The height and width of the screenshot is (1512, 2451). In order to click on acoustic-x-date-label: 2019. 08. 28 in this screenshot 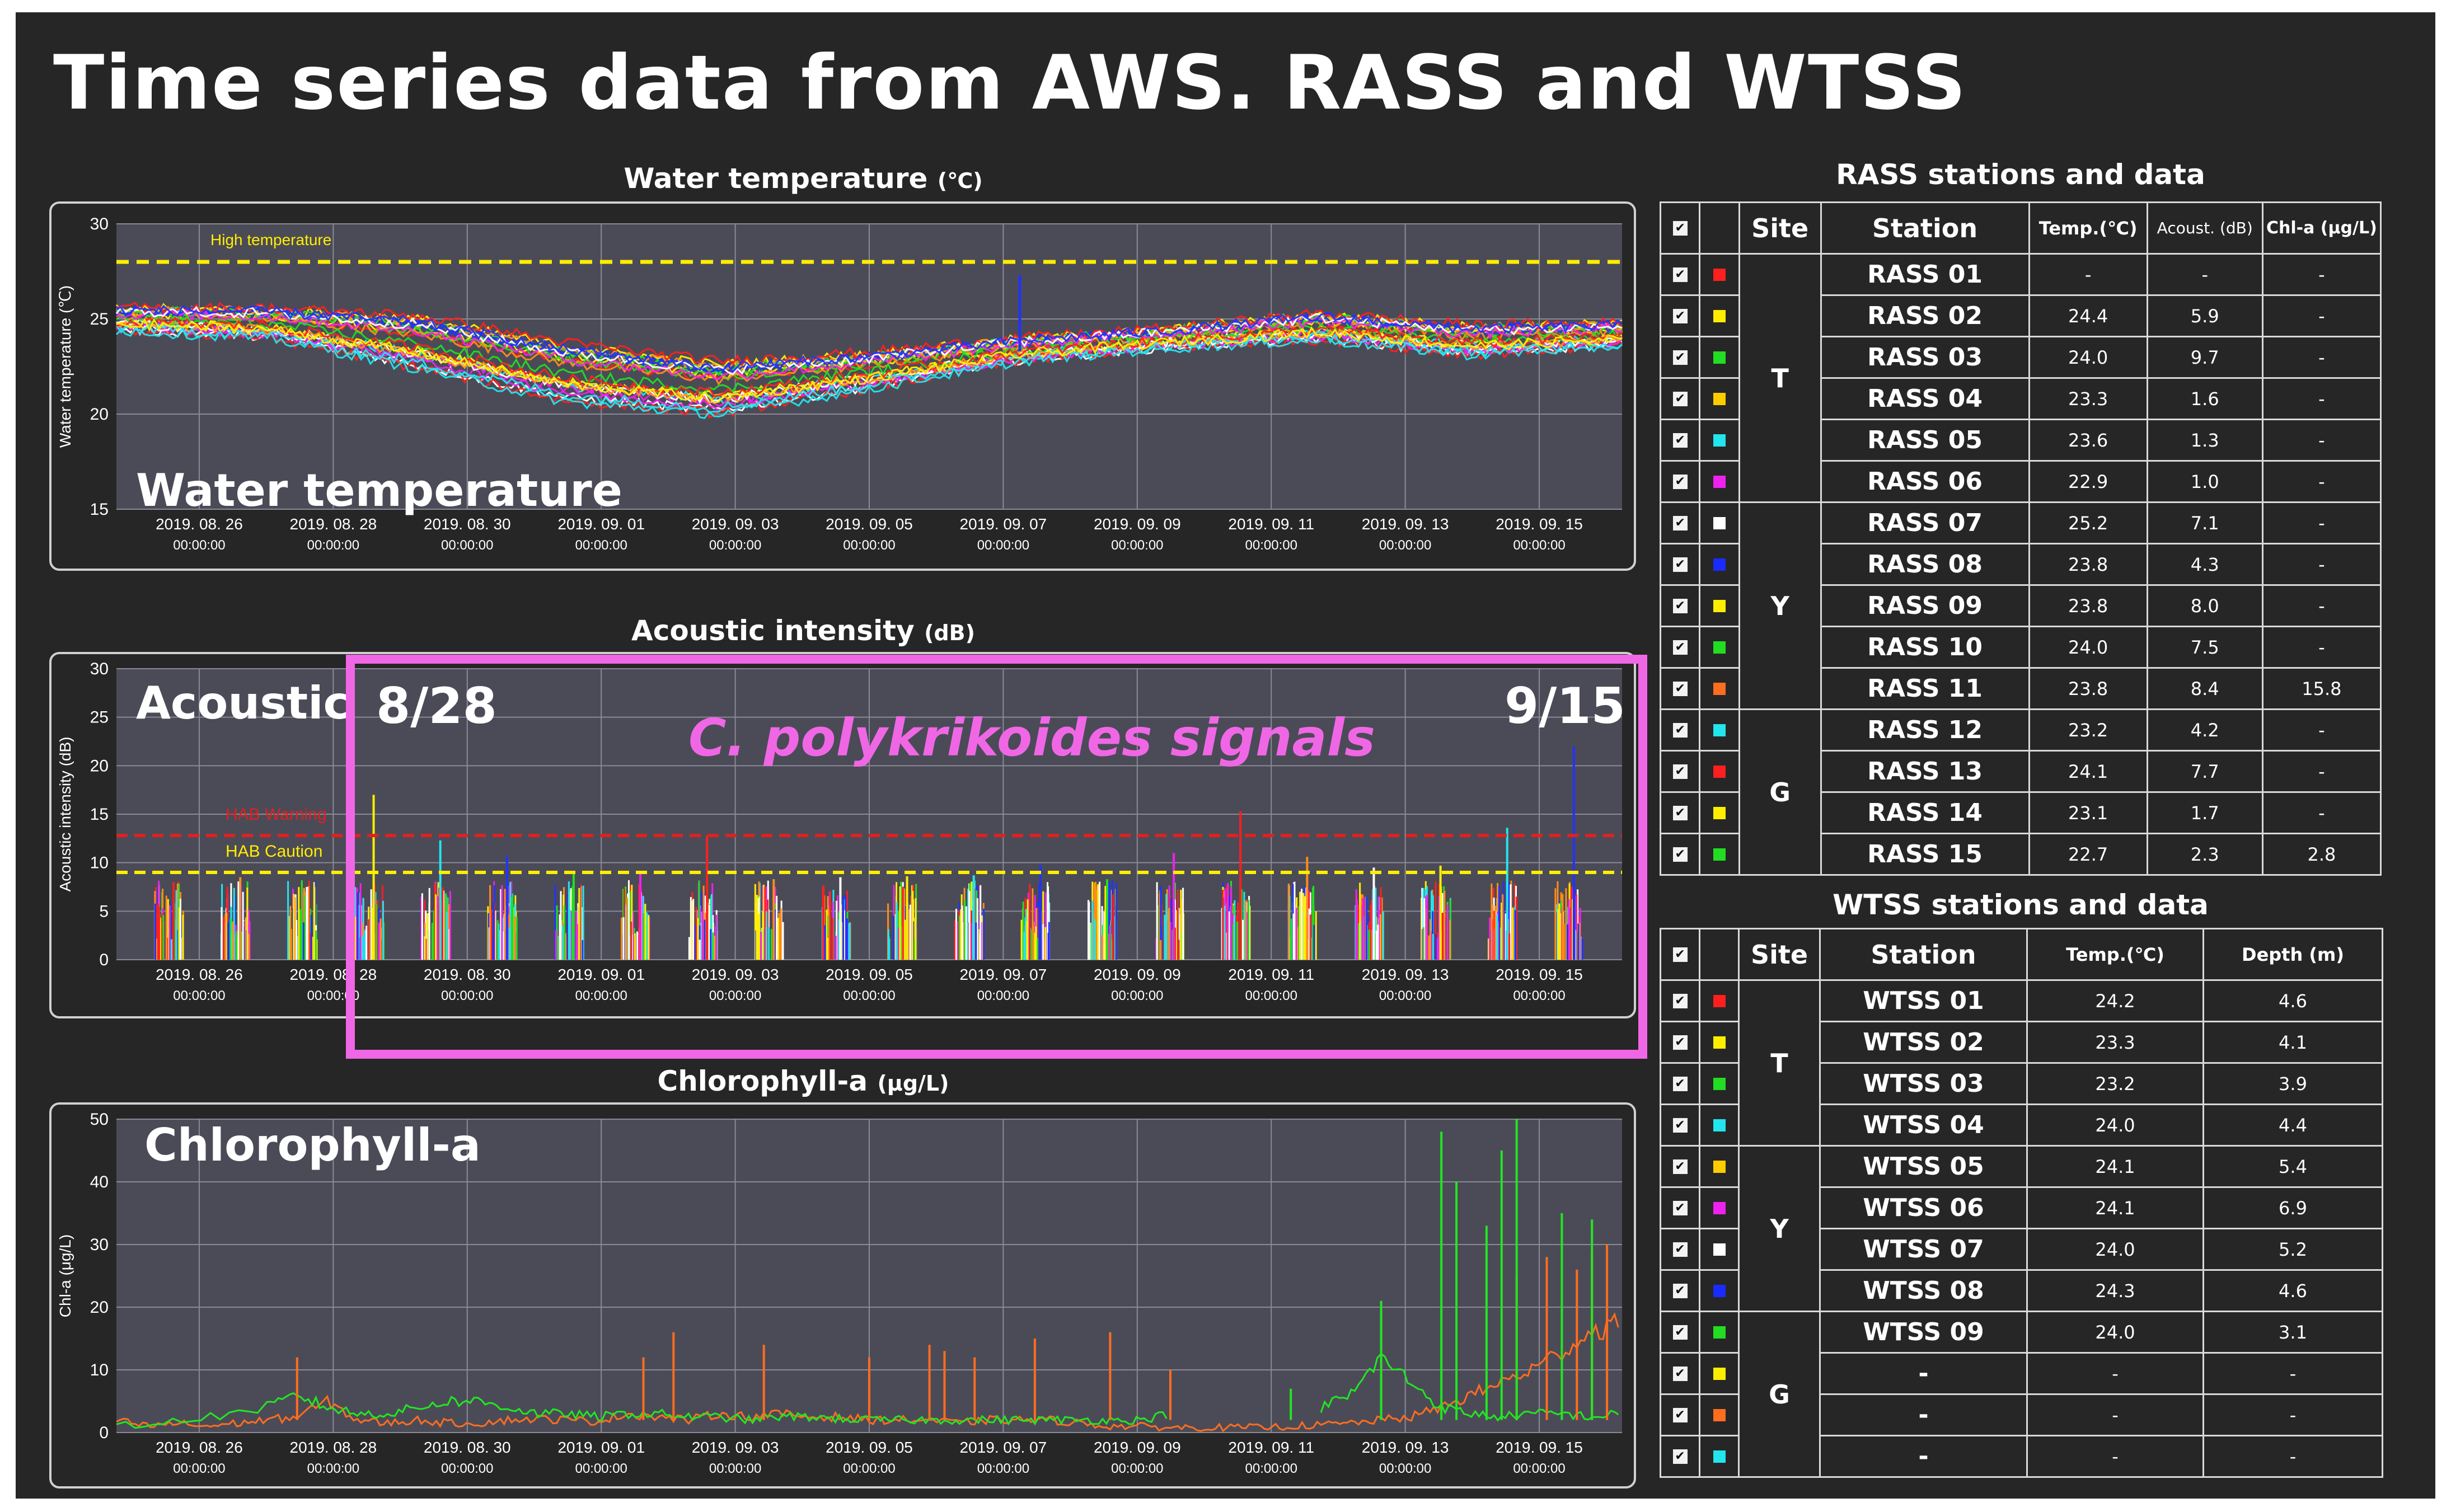, I will do `click(333, 974)`.